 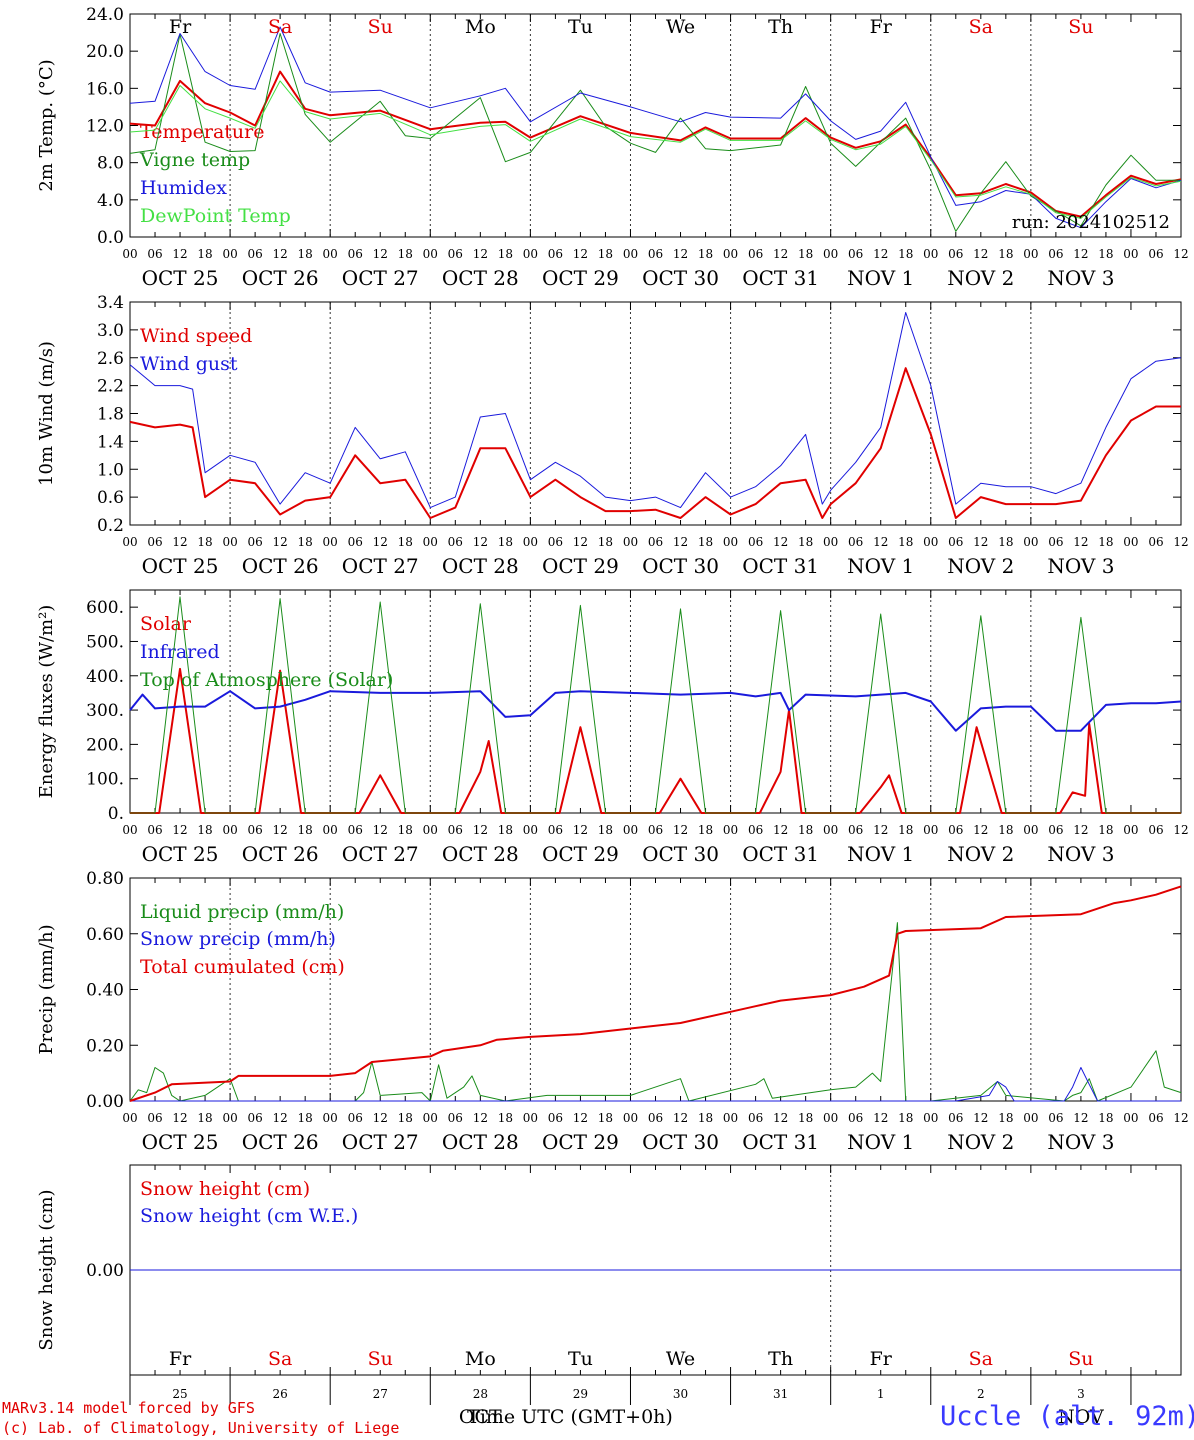 I want to click on y-tick-label: 0.80, so click(x=105, y=879).